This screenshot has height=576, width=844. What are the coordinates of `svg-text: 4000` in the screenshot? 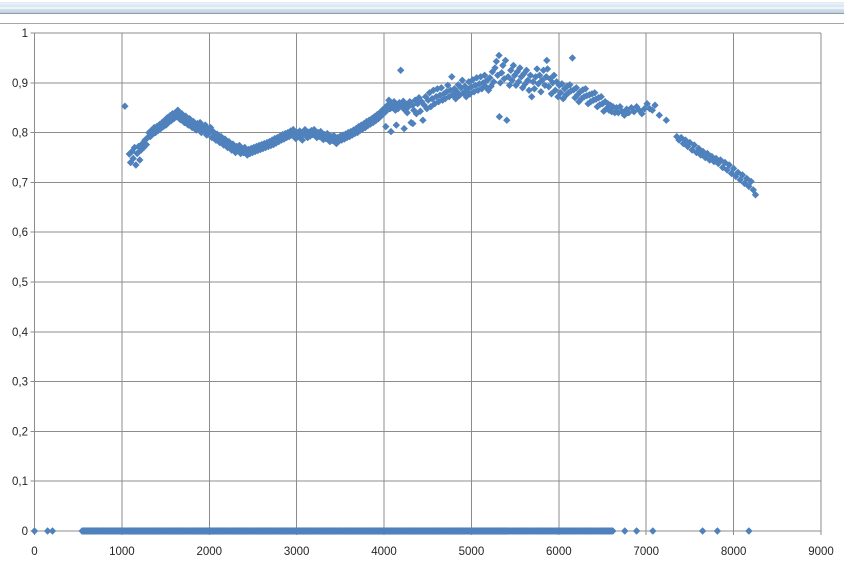 It's located at (384, 552).